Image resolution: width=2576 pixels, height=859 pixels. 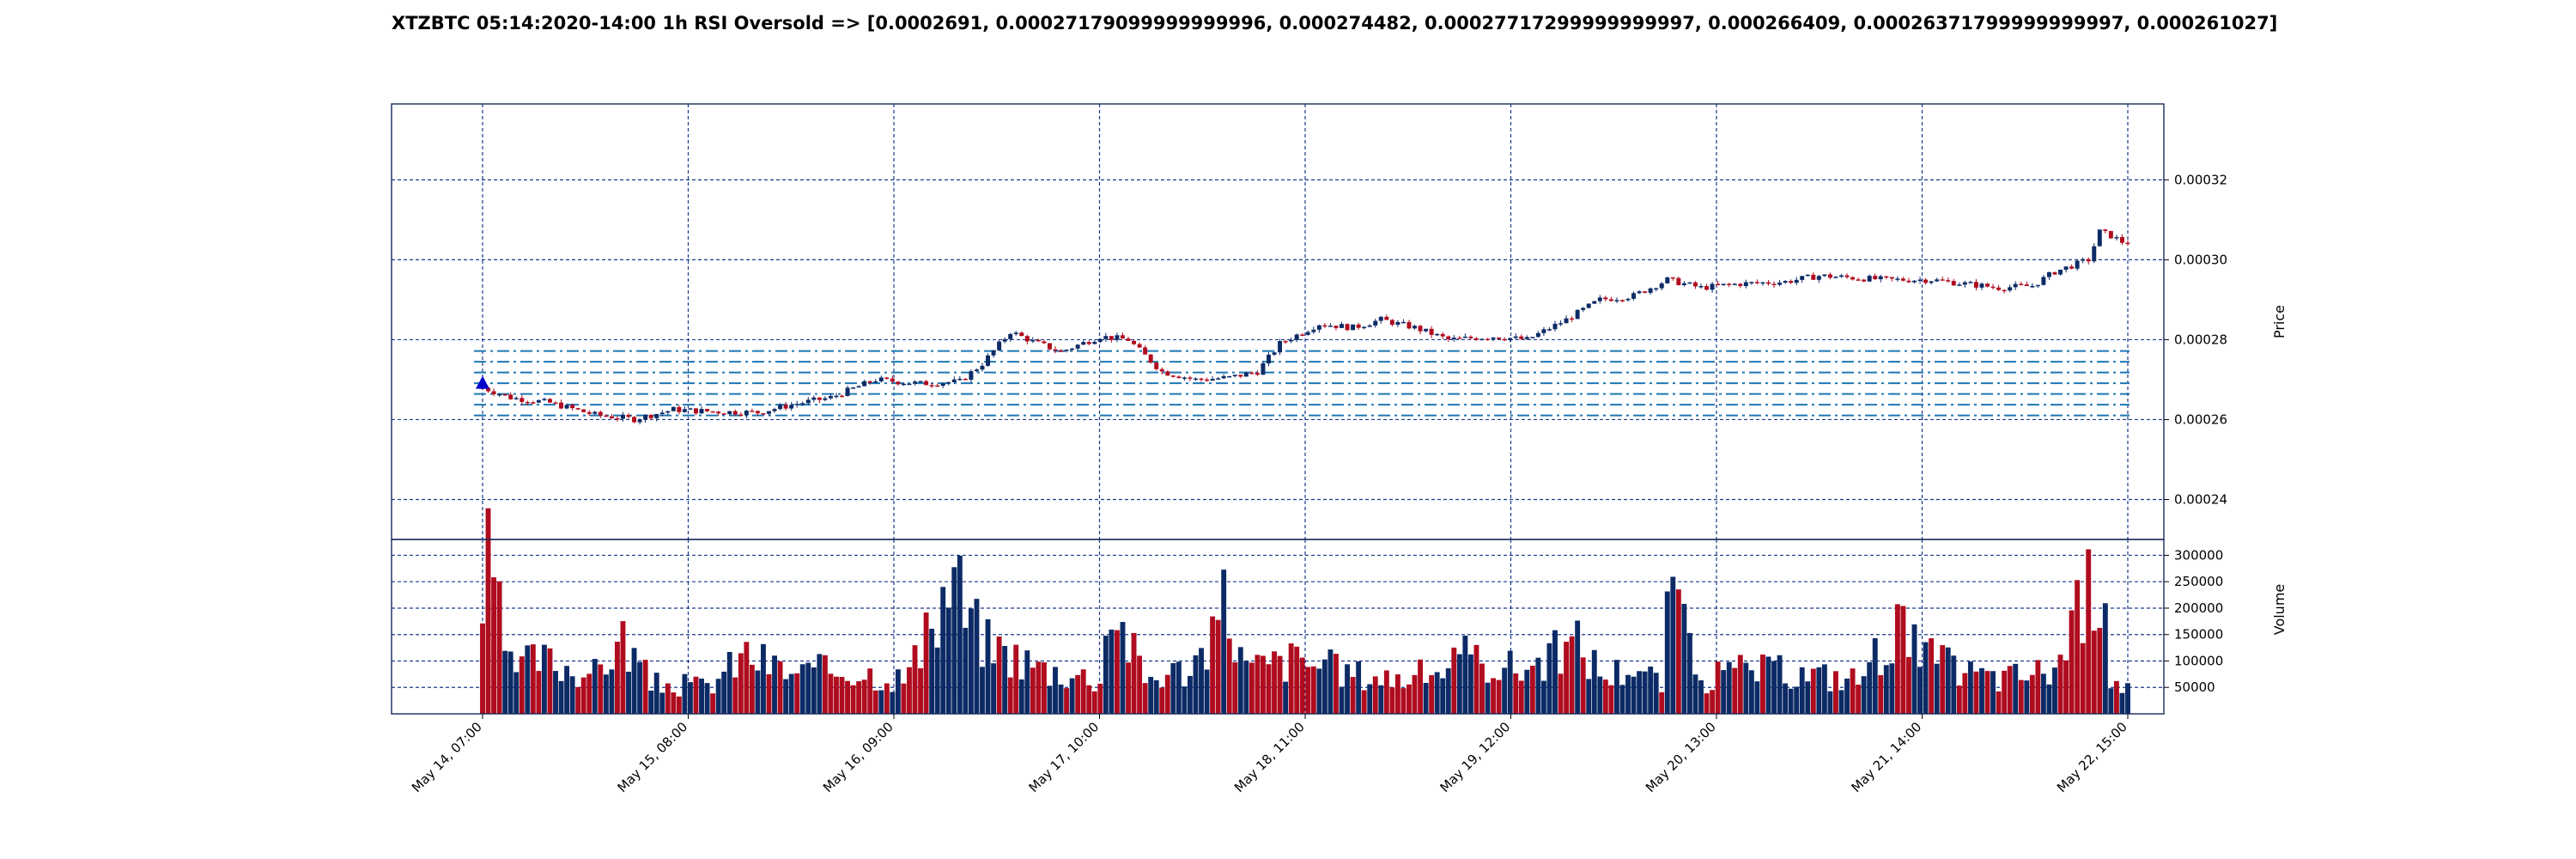 What do you see at coordinates (1475, 757) in the screenshot?
I see `x-tick-label: May 19, 12:00` at bounding box center [1475, 757].